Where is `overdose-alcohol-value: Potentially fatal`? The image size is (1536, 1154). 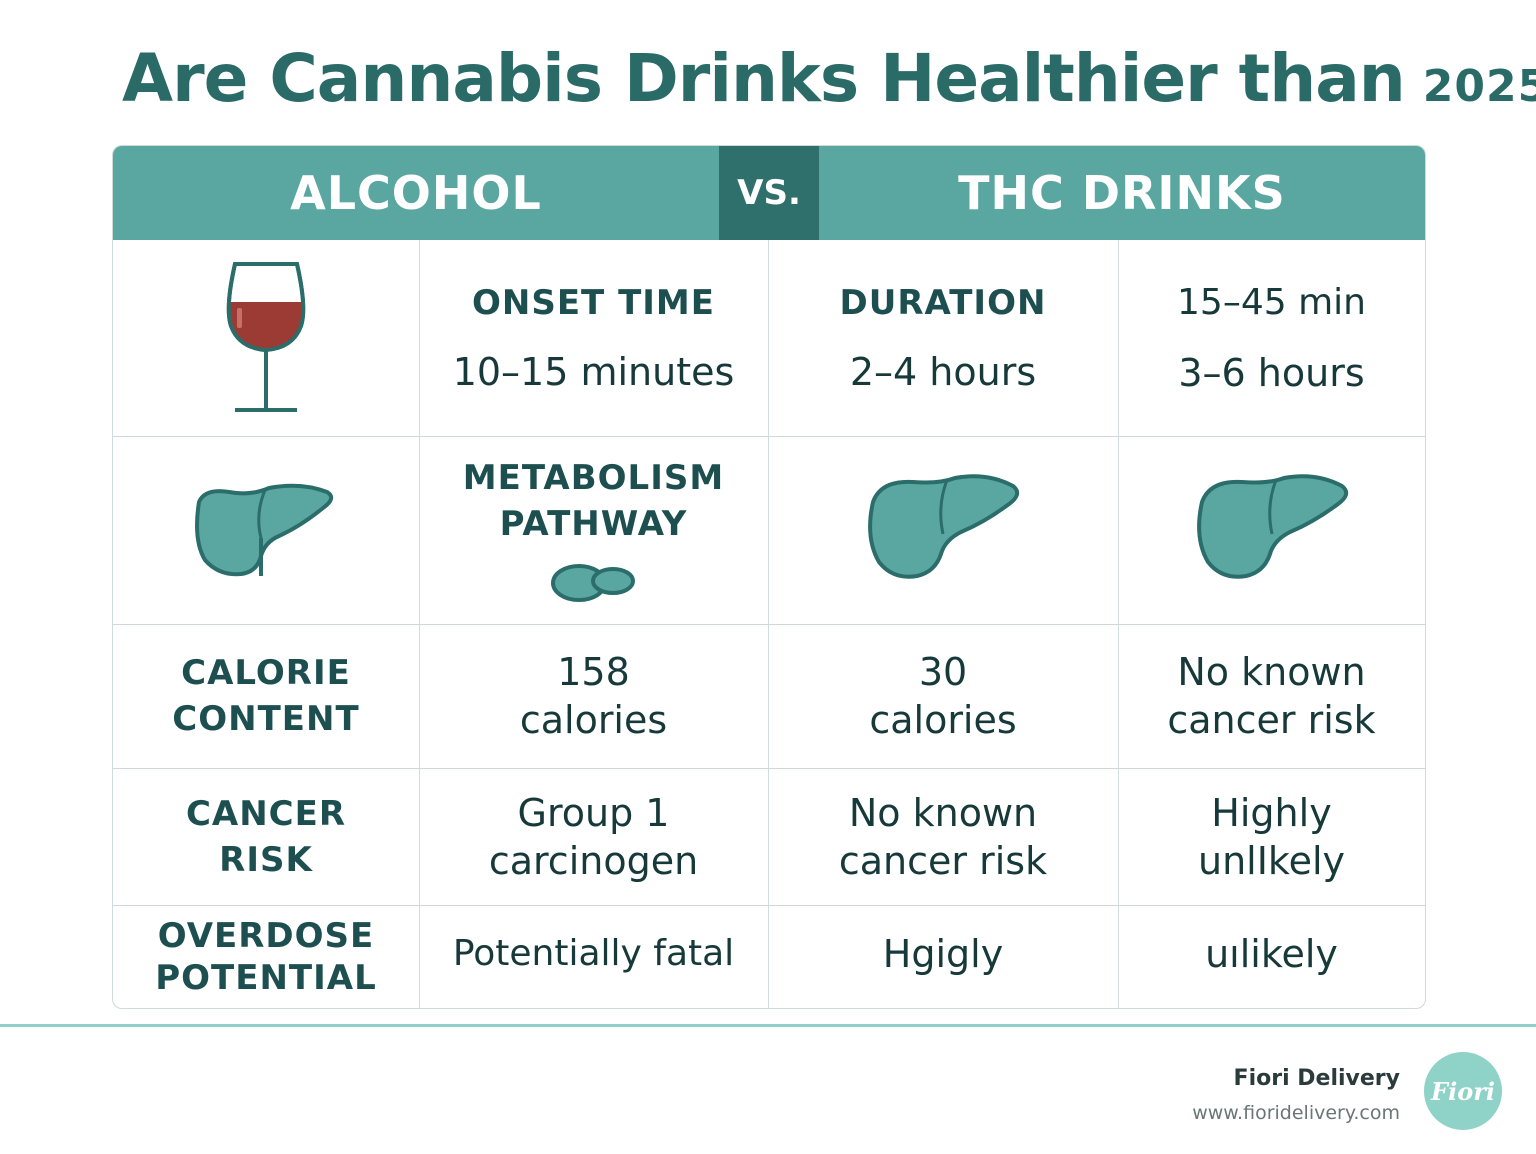 overdose-alcohol-value: Potentially fatal is located at coordinates (593, 953).